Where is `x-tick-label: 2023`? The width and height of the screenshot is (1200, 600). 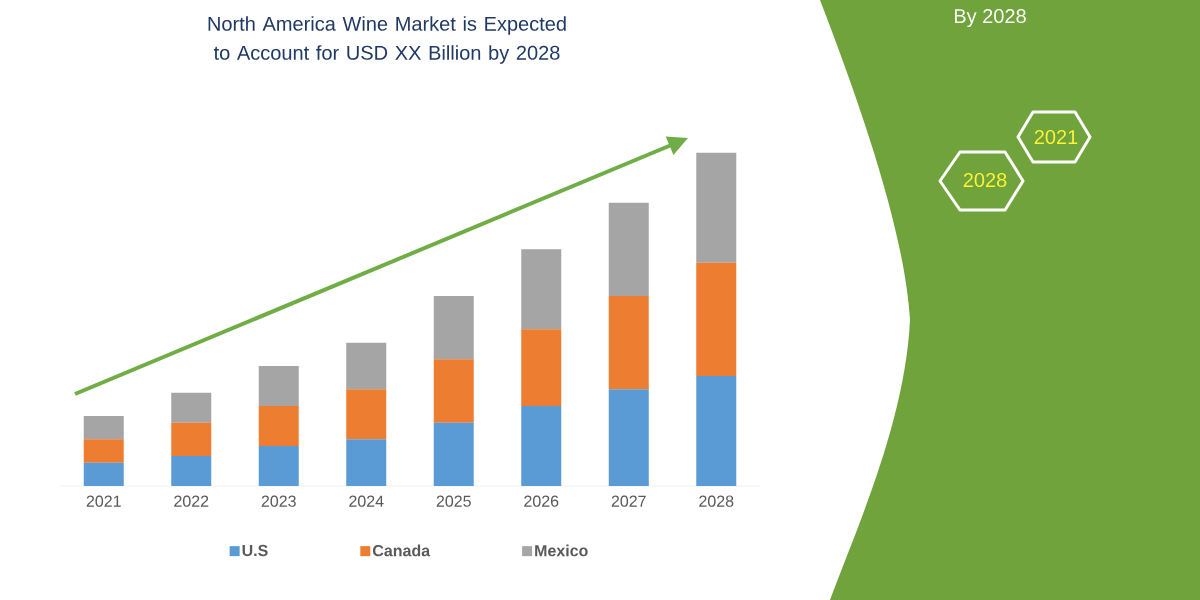 x-tick-label: 2023 is located at coordinates (278, 501).